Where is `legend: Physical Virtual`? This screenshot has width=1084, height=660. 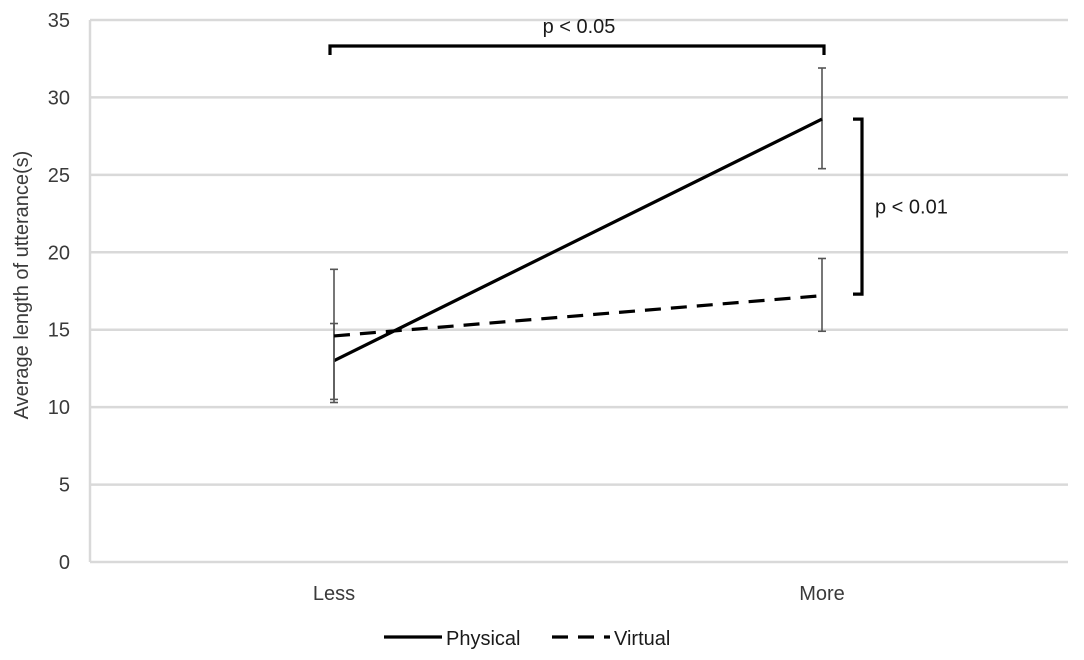 legend: Physical Virtual is located at coordinates (527, 639).